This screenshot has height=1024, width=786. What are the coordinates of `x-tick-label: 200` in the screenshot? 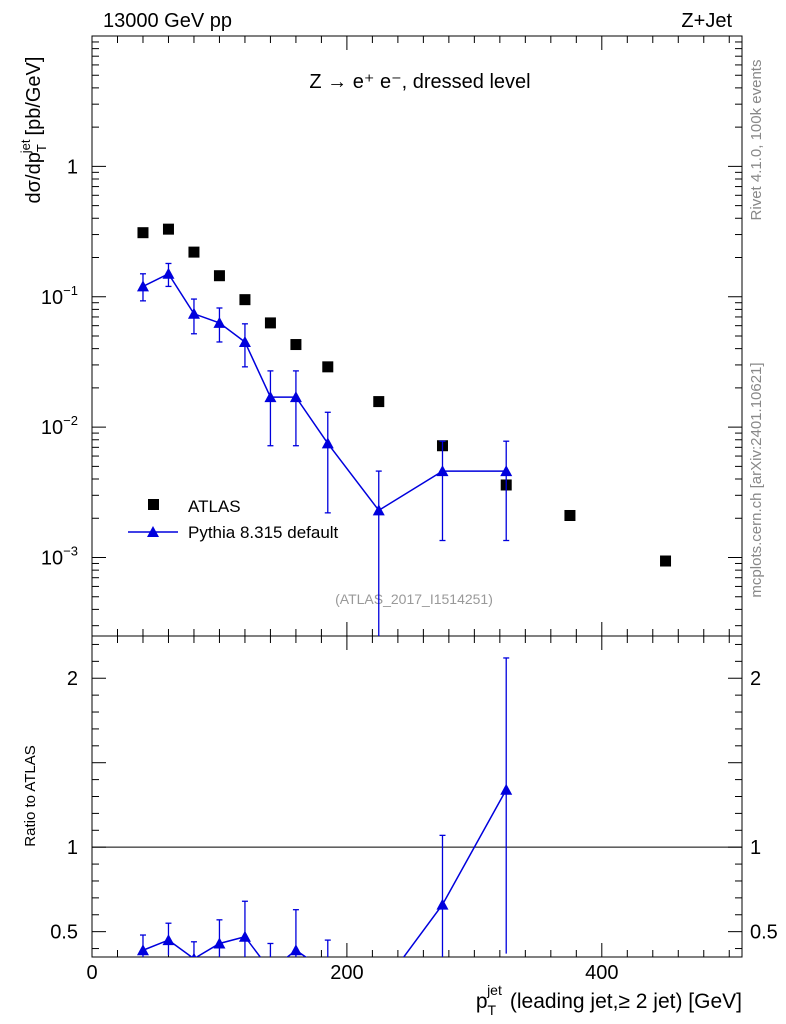 It's located at (346, 973).